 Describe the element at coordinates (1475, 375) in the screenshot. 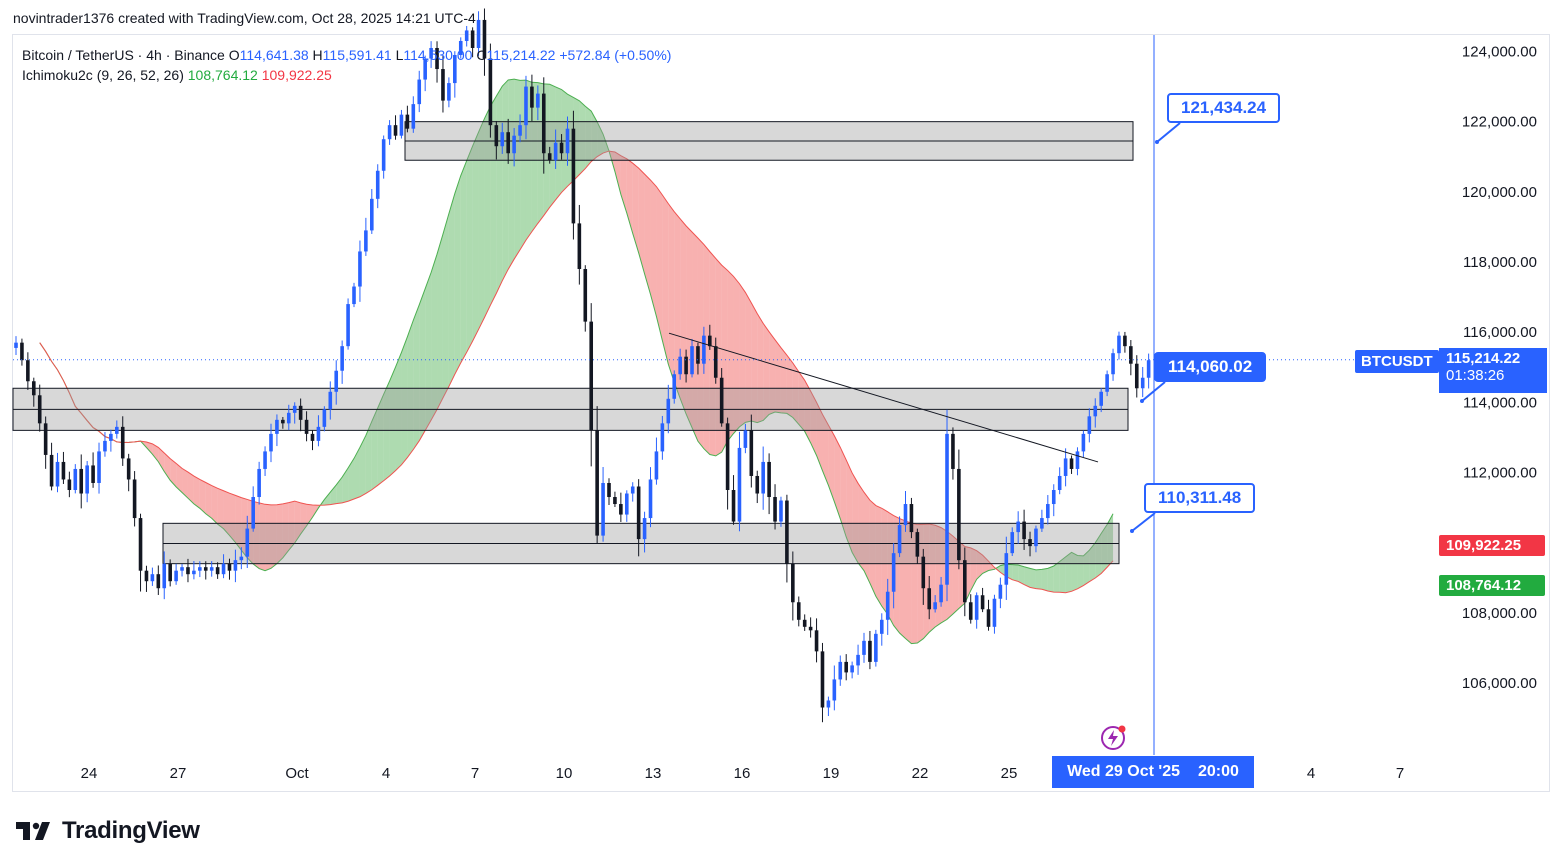

I see `bar-countdown: 01:38:26` at that location.